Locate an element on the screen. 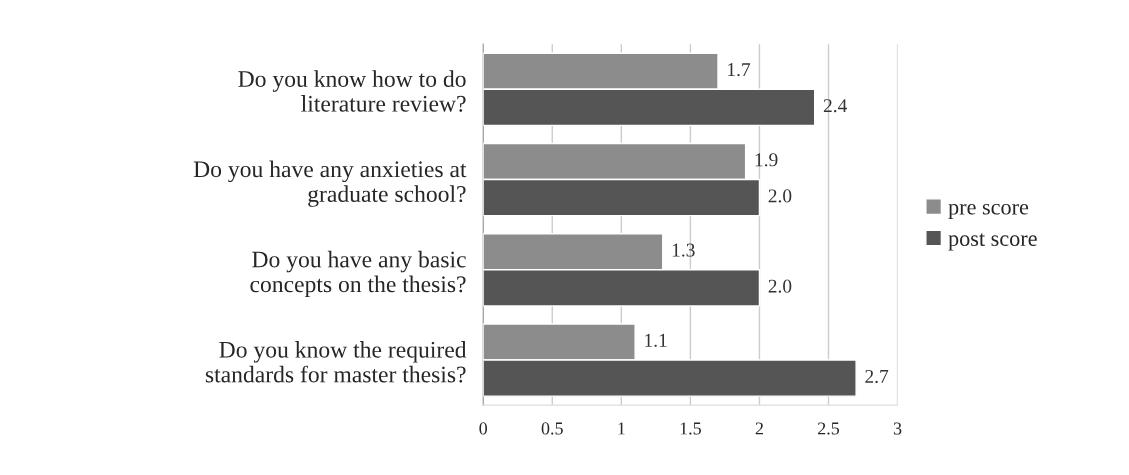 The image size is (1129, 475). data-label: 2.7 is located at coordinates (877, 376).